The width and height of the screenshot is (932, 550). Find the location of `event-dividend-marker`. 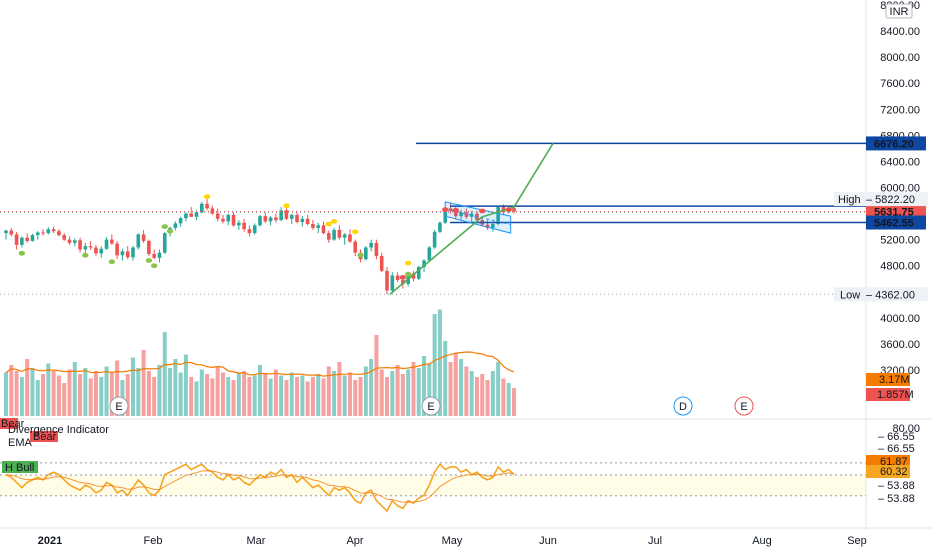

event-dividend-marker is located at coordinates (683, 406).